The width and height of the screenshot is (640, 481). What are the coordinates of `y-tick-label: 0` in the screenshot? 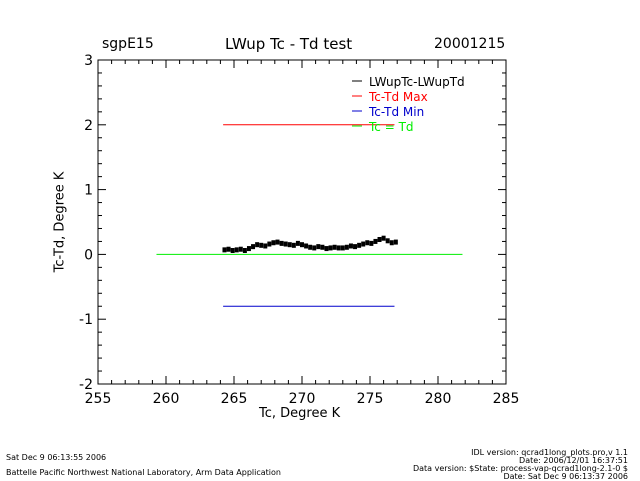 It's located at (88, 255).